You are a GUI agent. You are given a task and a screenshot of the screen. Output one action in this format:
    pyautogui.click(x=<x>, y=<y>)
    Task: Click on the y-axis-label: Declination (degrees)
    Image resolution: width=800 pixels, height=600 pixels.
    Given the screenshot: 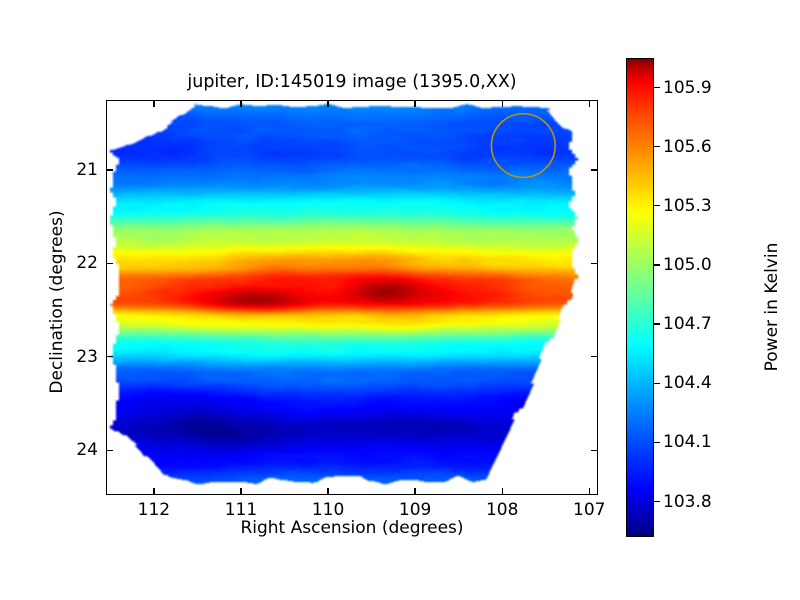 What is the action you would take?
    pyautogui.click(x=57, y=302)
    